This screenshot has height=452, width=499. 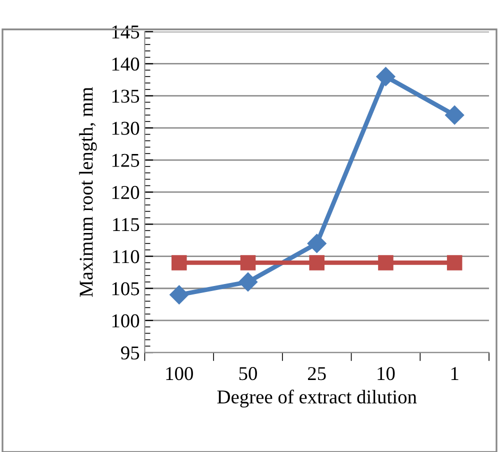 I want to click on x-tick-label: 50, so click(x=248, y=373).